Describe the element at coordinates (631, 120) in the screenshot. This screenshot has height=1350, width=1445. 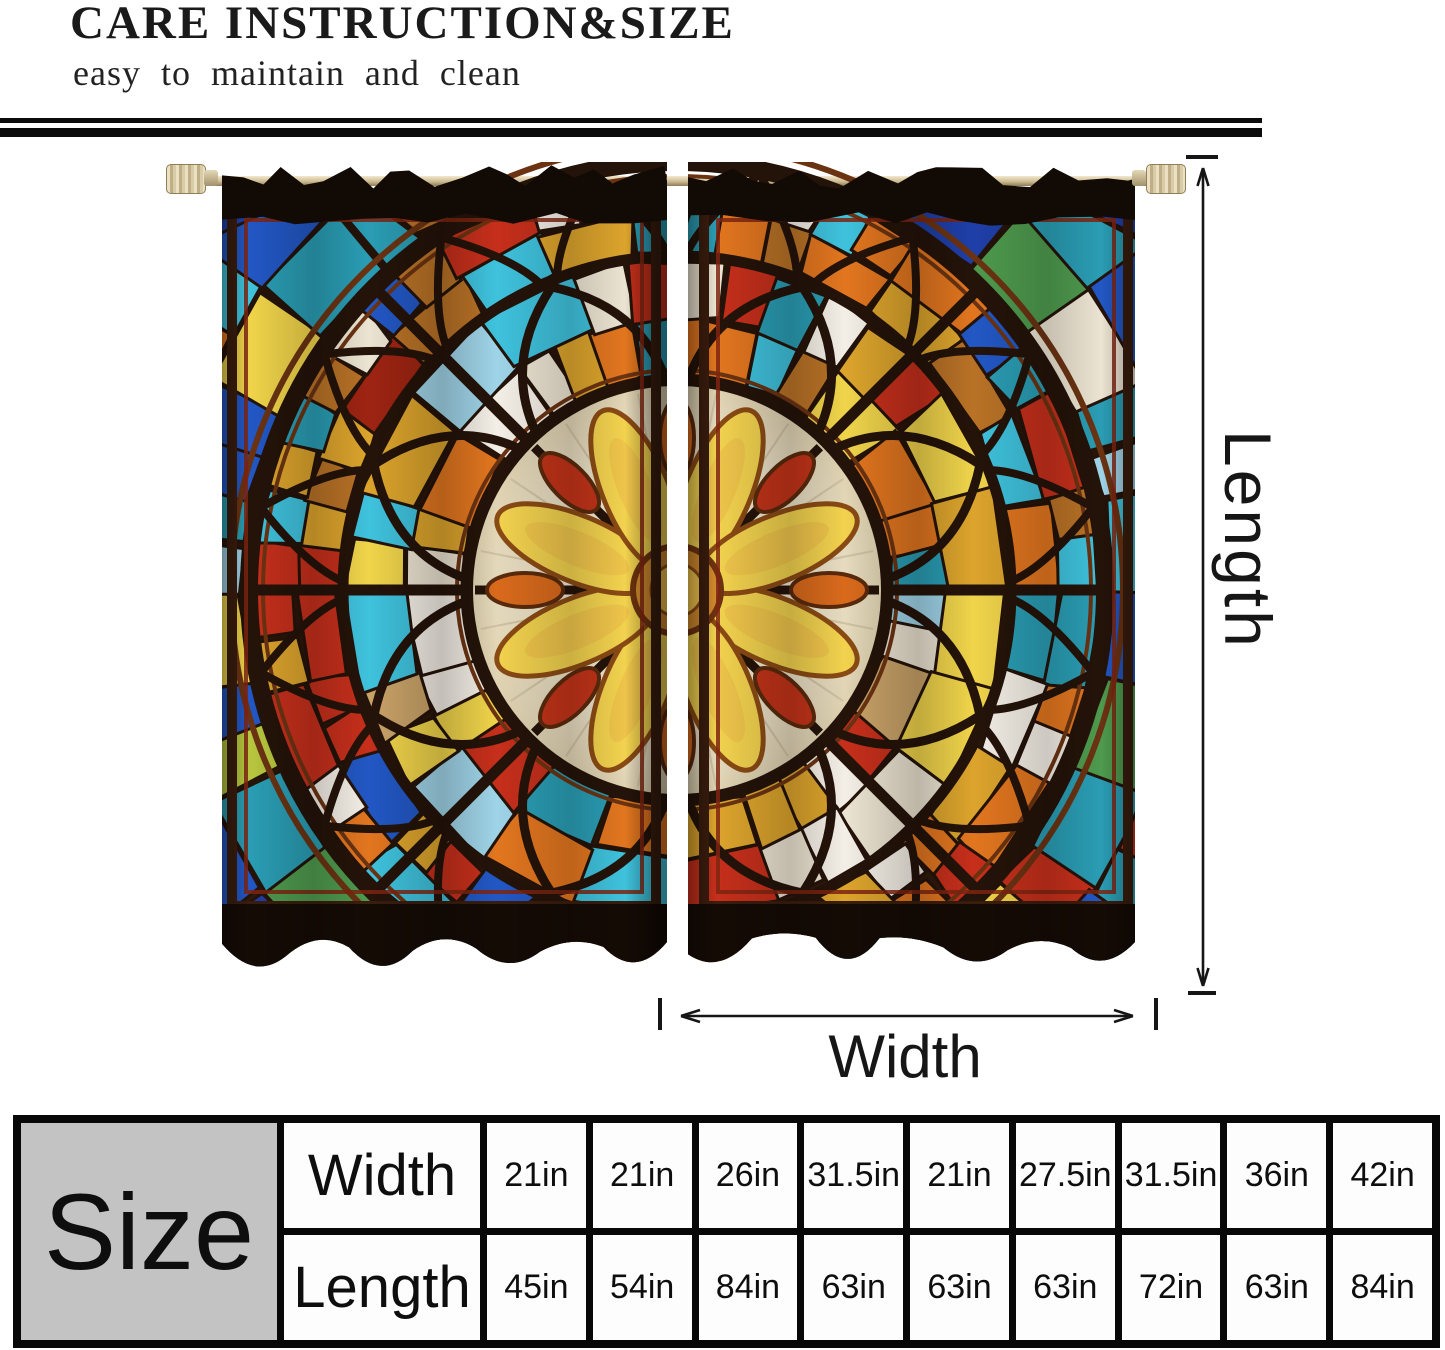
I see `divider-line-thin` at that location.